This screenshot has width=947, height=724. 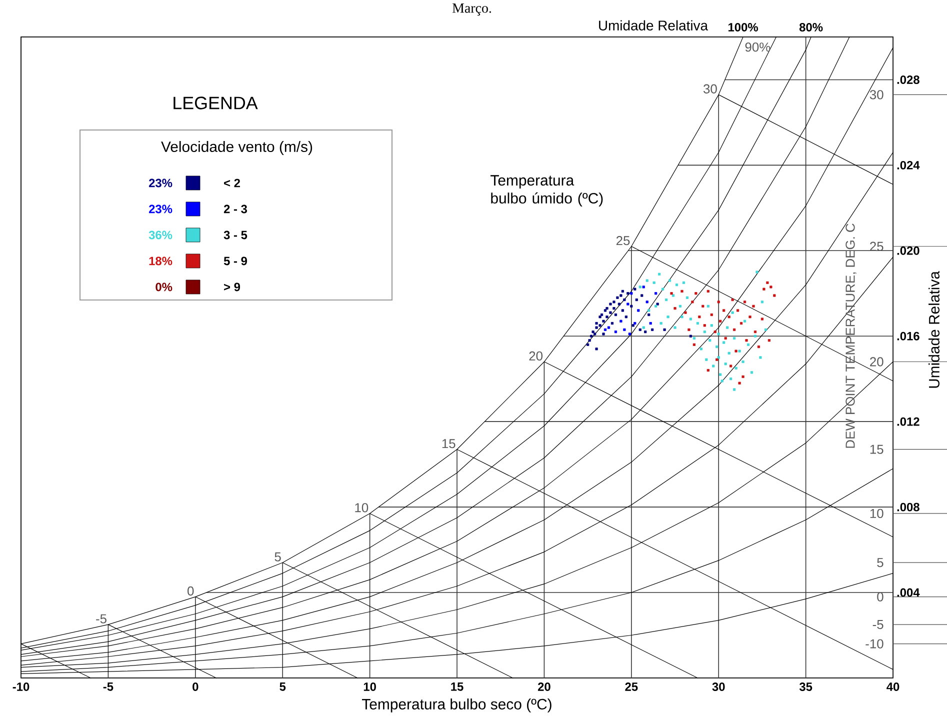 I want to click on y-axis-title: Umidade Relativa, so click(x=934, y=329).